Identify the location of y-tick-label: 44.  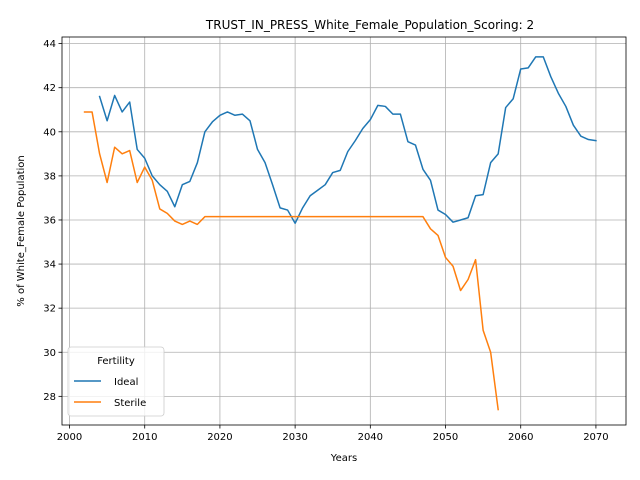
(49, 44).